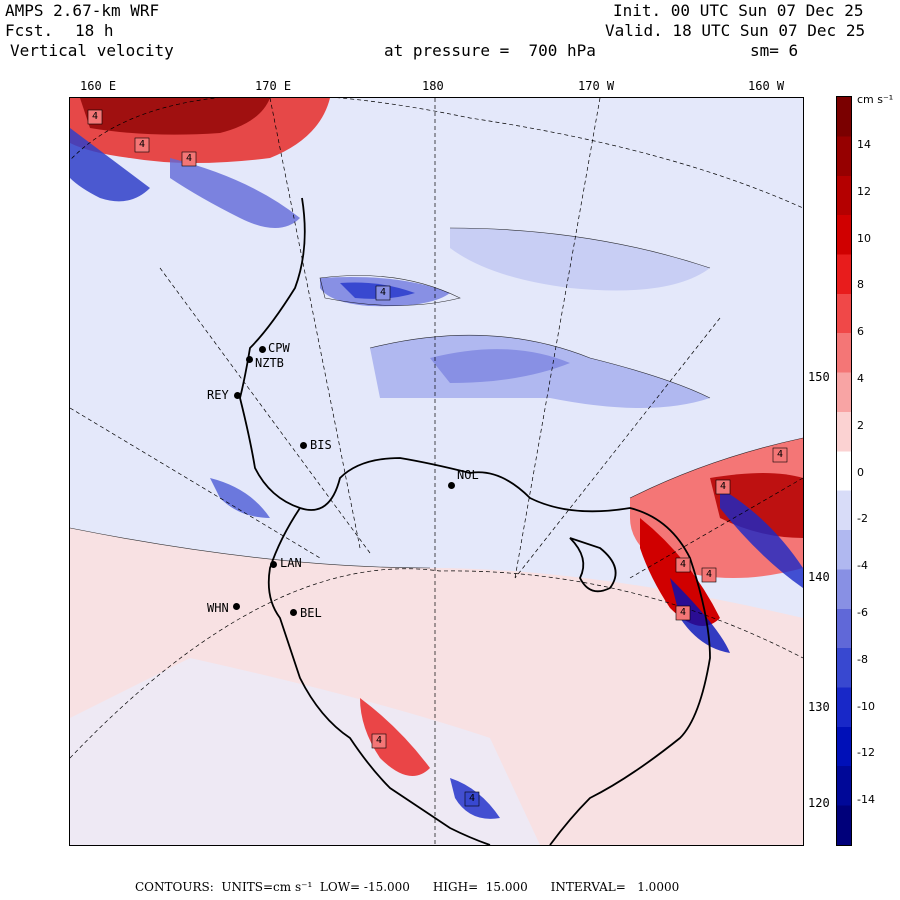 Image resolution: width=900 pixels, height=900 pixels. I want to click on lon-label-150w: 150 W, so click(826, 377).